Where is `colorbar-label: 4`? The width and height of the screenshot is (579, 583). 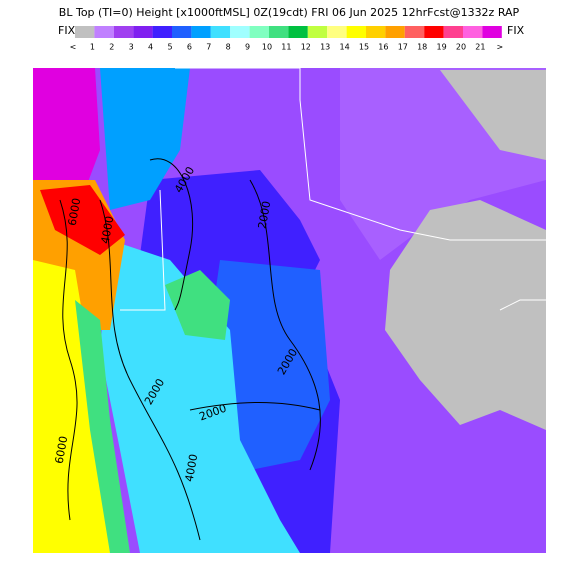 colorbar-label: 4 is located at coordinates (150, 47).